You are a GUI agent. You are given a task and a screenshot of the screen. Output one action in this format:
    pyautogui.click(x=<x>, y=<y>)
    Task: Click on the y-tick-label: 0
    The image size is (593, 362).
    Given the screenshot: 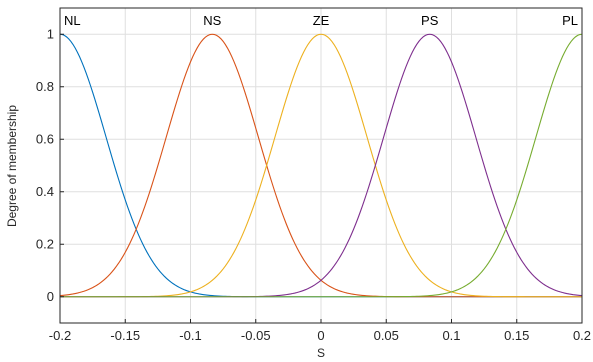 What is the action you would take?
    pyautogui.click(x=50, y=296)
    